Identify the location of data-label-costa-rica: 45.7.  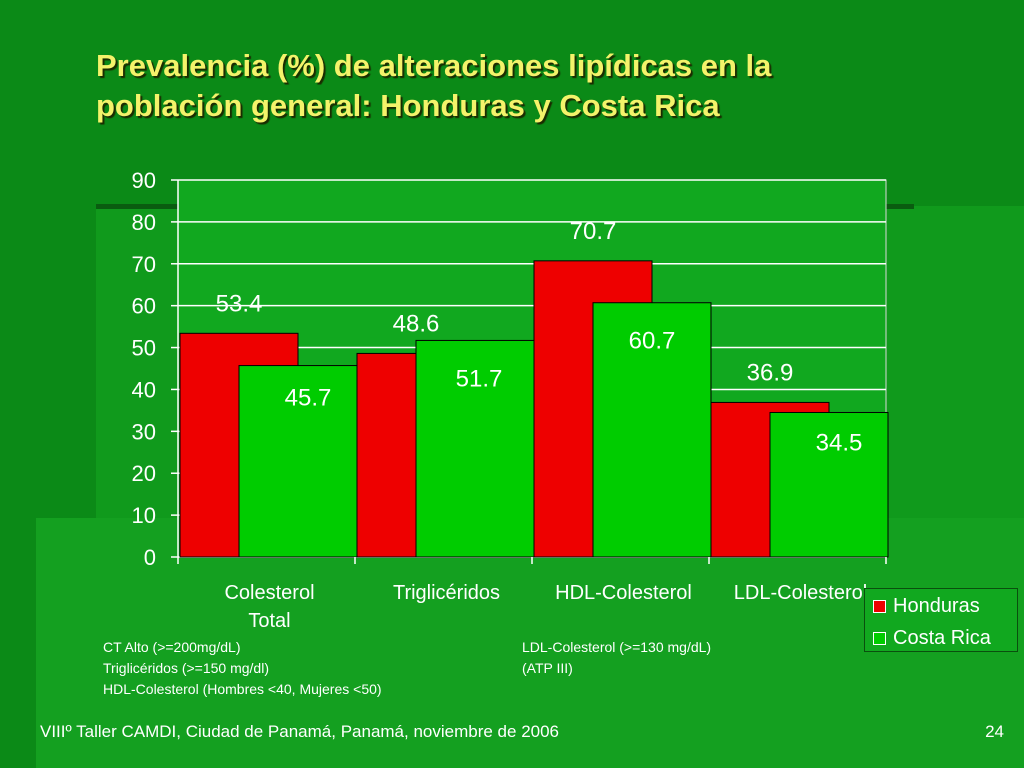
(308, 398).